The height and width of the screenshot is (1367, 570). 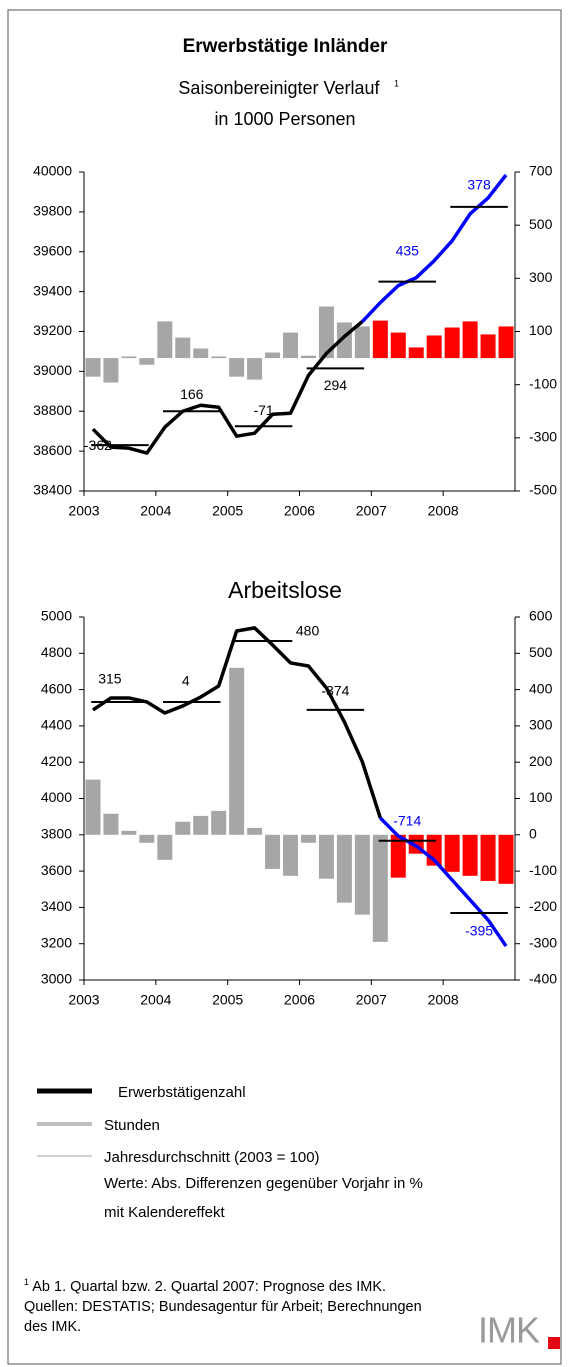 I want to click on y-tick-label: 3000, so click(x=56, y=979).